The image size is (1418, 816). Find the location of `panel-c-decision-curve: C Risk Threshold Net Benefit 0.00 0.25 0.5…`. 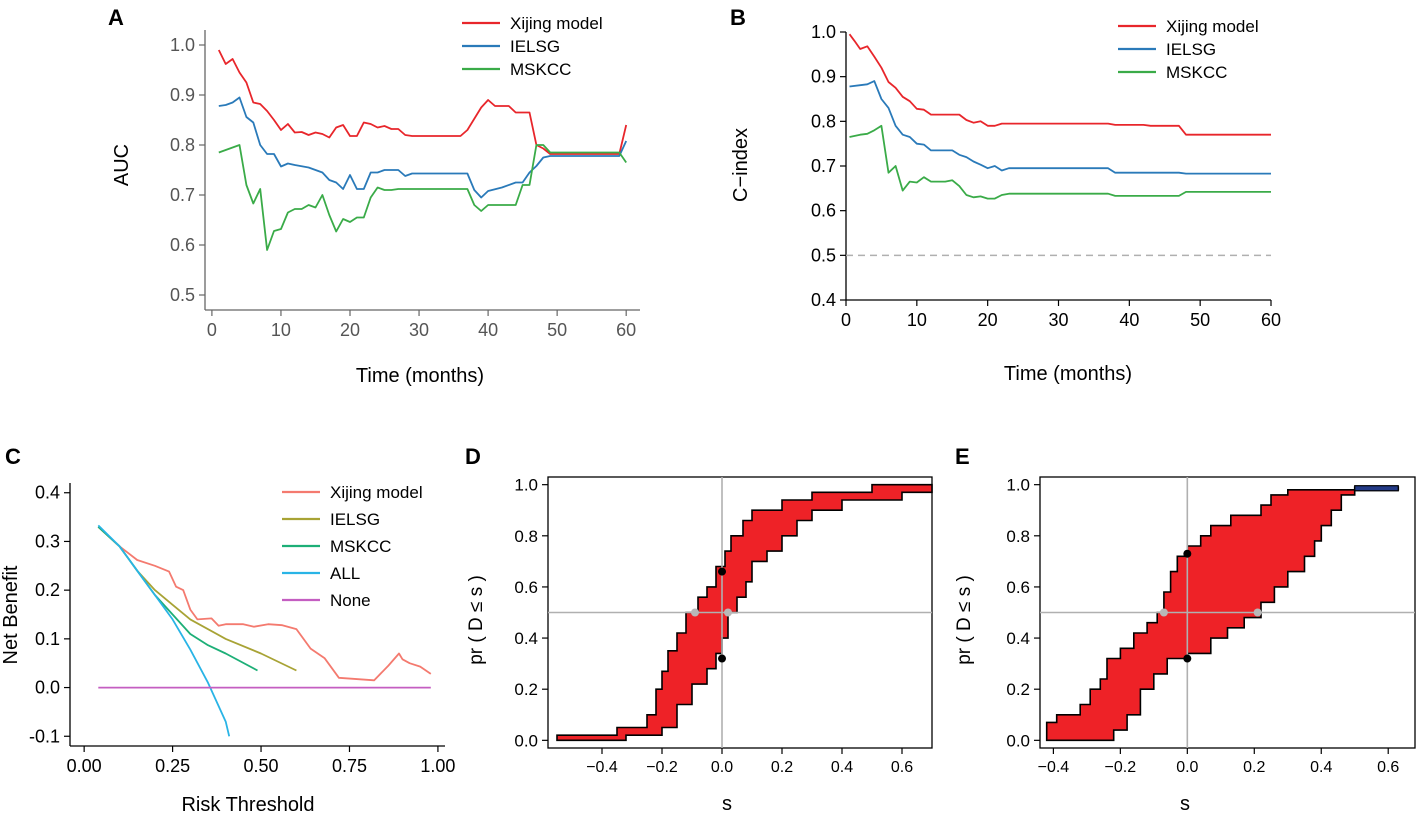

panel-c-decision-curve: C Risk Threshold Net Benefit 0.00 0.25 0.5… is located at coordinates (227, 630).